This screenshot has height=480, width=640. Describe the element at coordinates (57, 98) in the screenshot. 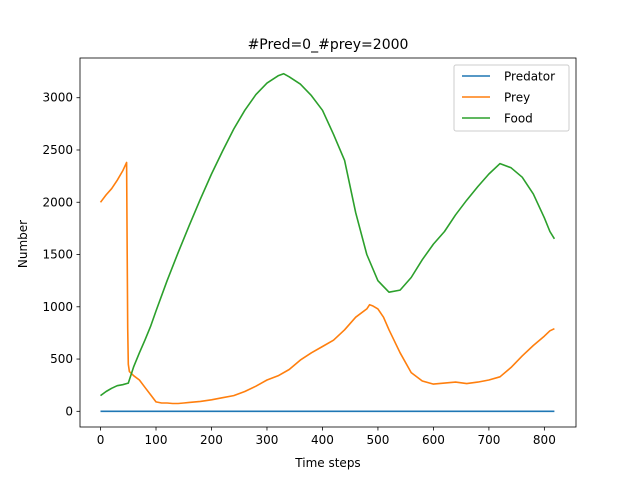

I see `y-tick-label: 3000` at that location.